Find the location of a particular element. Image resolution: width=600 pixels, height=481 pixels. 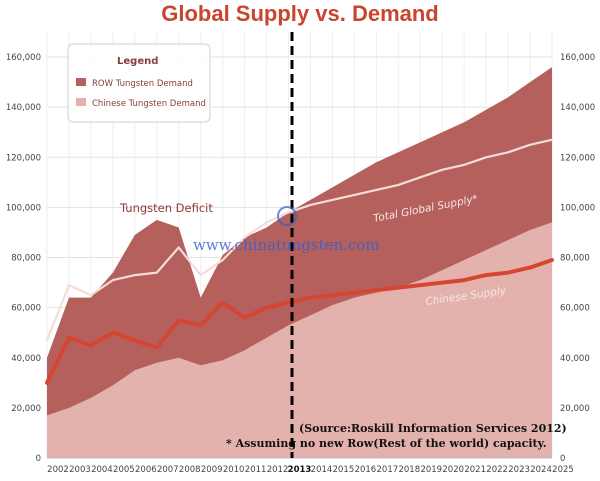

x-tick-label: 2017 is located at coordinates (388, 470).